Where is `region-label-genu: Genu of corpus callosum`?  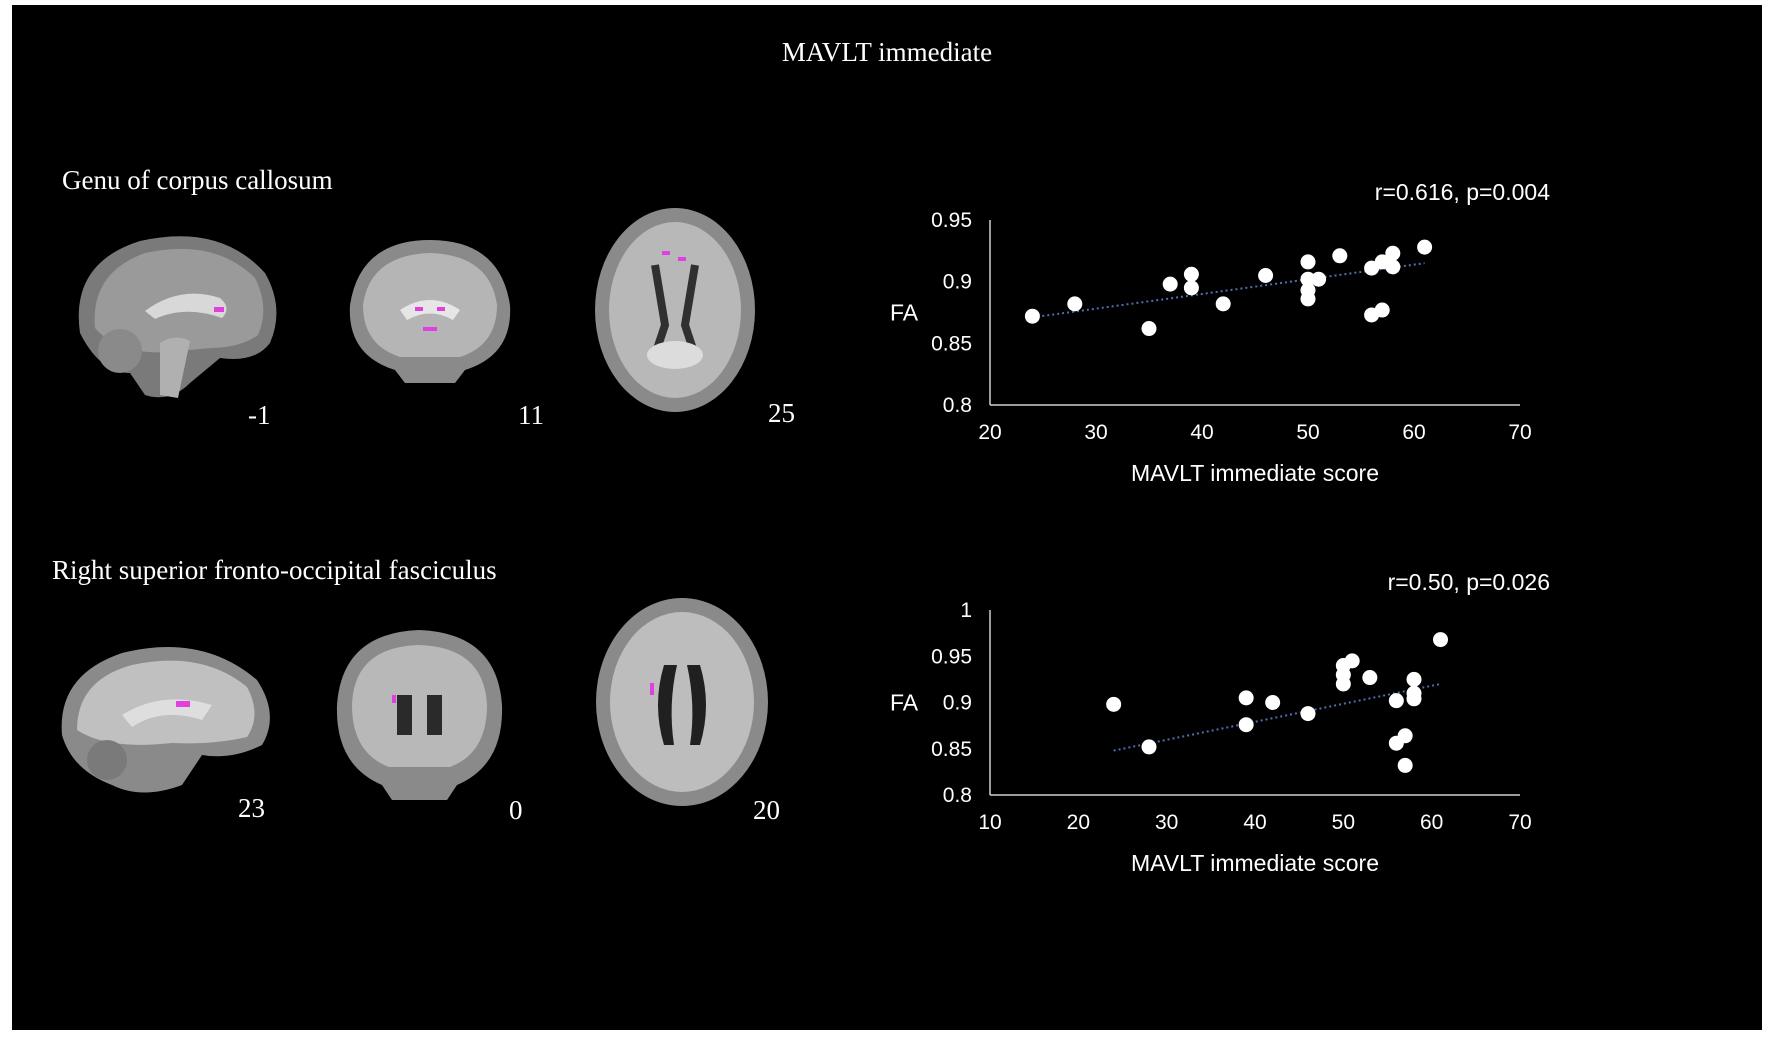 region-label-genu: Genu of corpus callosum is located at coordinates (197, 180).